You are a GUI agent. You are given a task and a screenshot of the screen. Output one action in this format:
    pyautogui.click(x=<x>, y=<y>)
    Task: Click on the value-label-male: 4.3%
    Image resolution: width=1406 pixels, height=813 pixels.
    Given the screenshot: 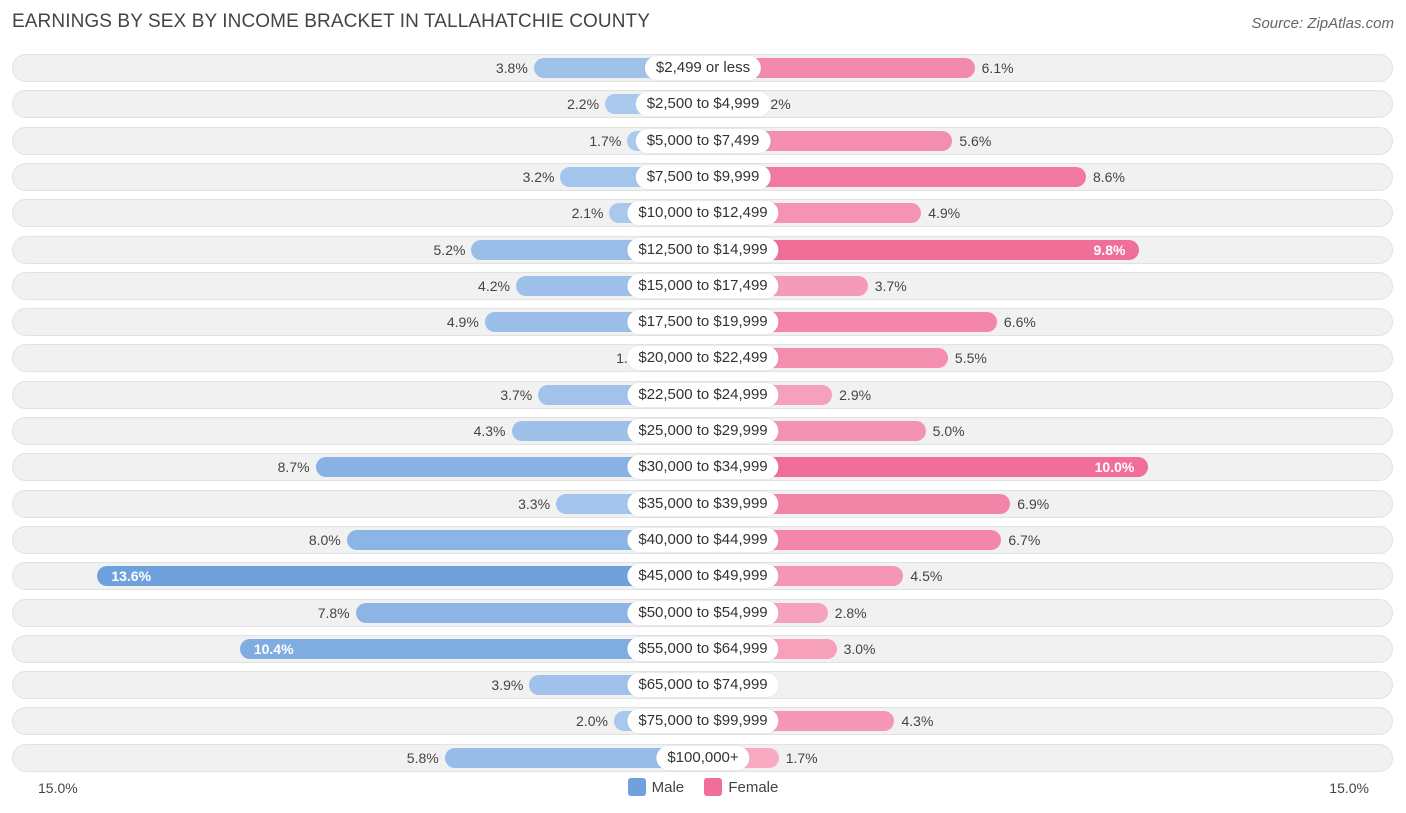 What is the action you would take?
    pyautogui.click(x=489, y=431)
    